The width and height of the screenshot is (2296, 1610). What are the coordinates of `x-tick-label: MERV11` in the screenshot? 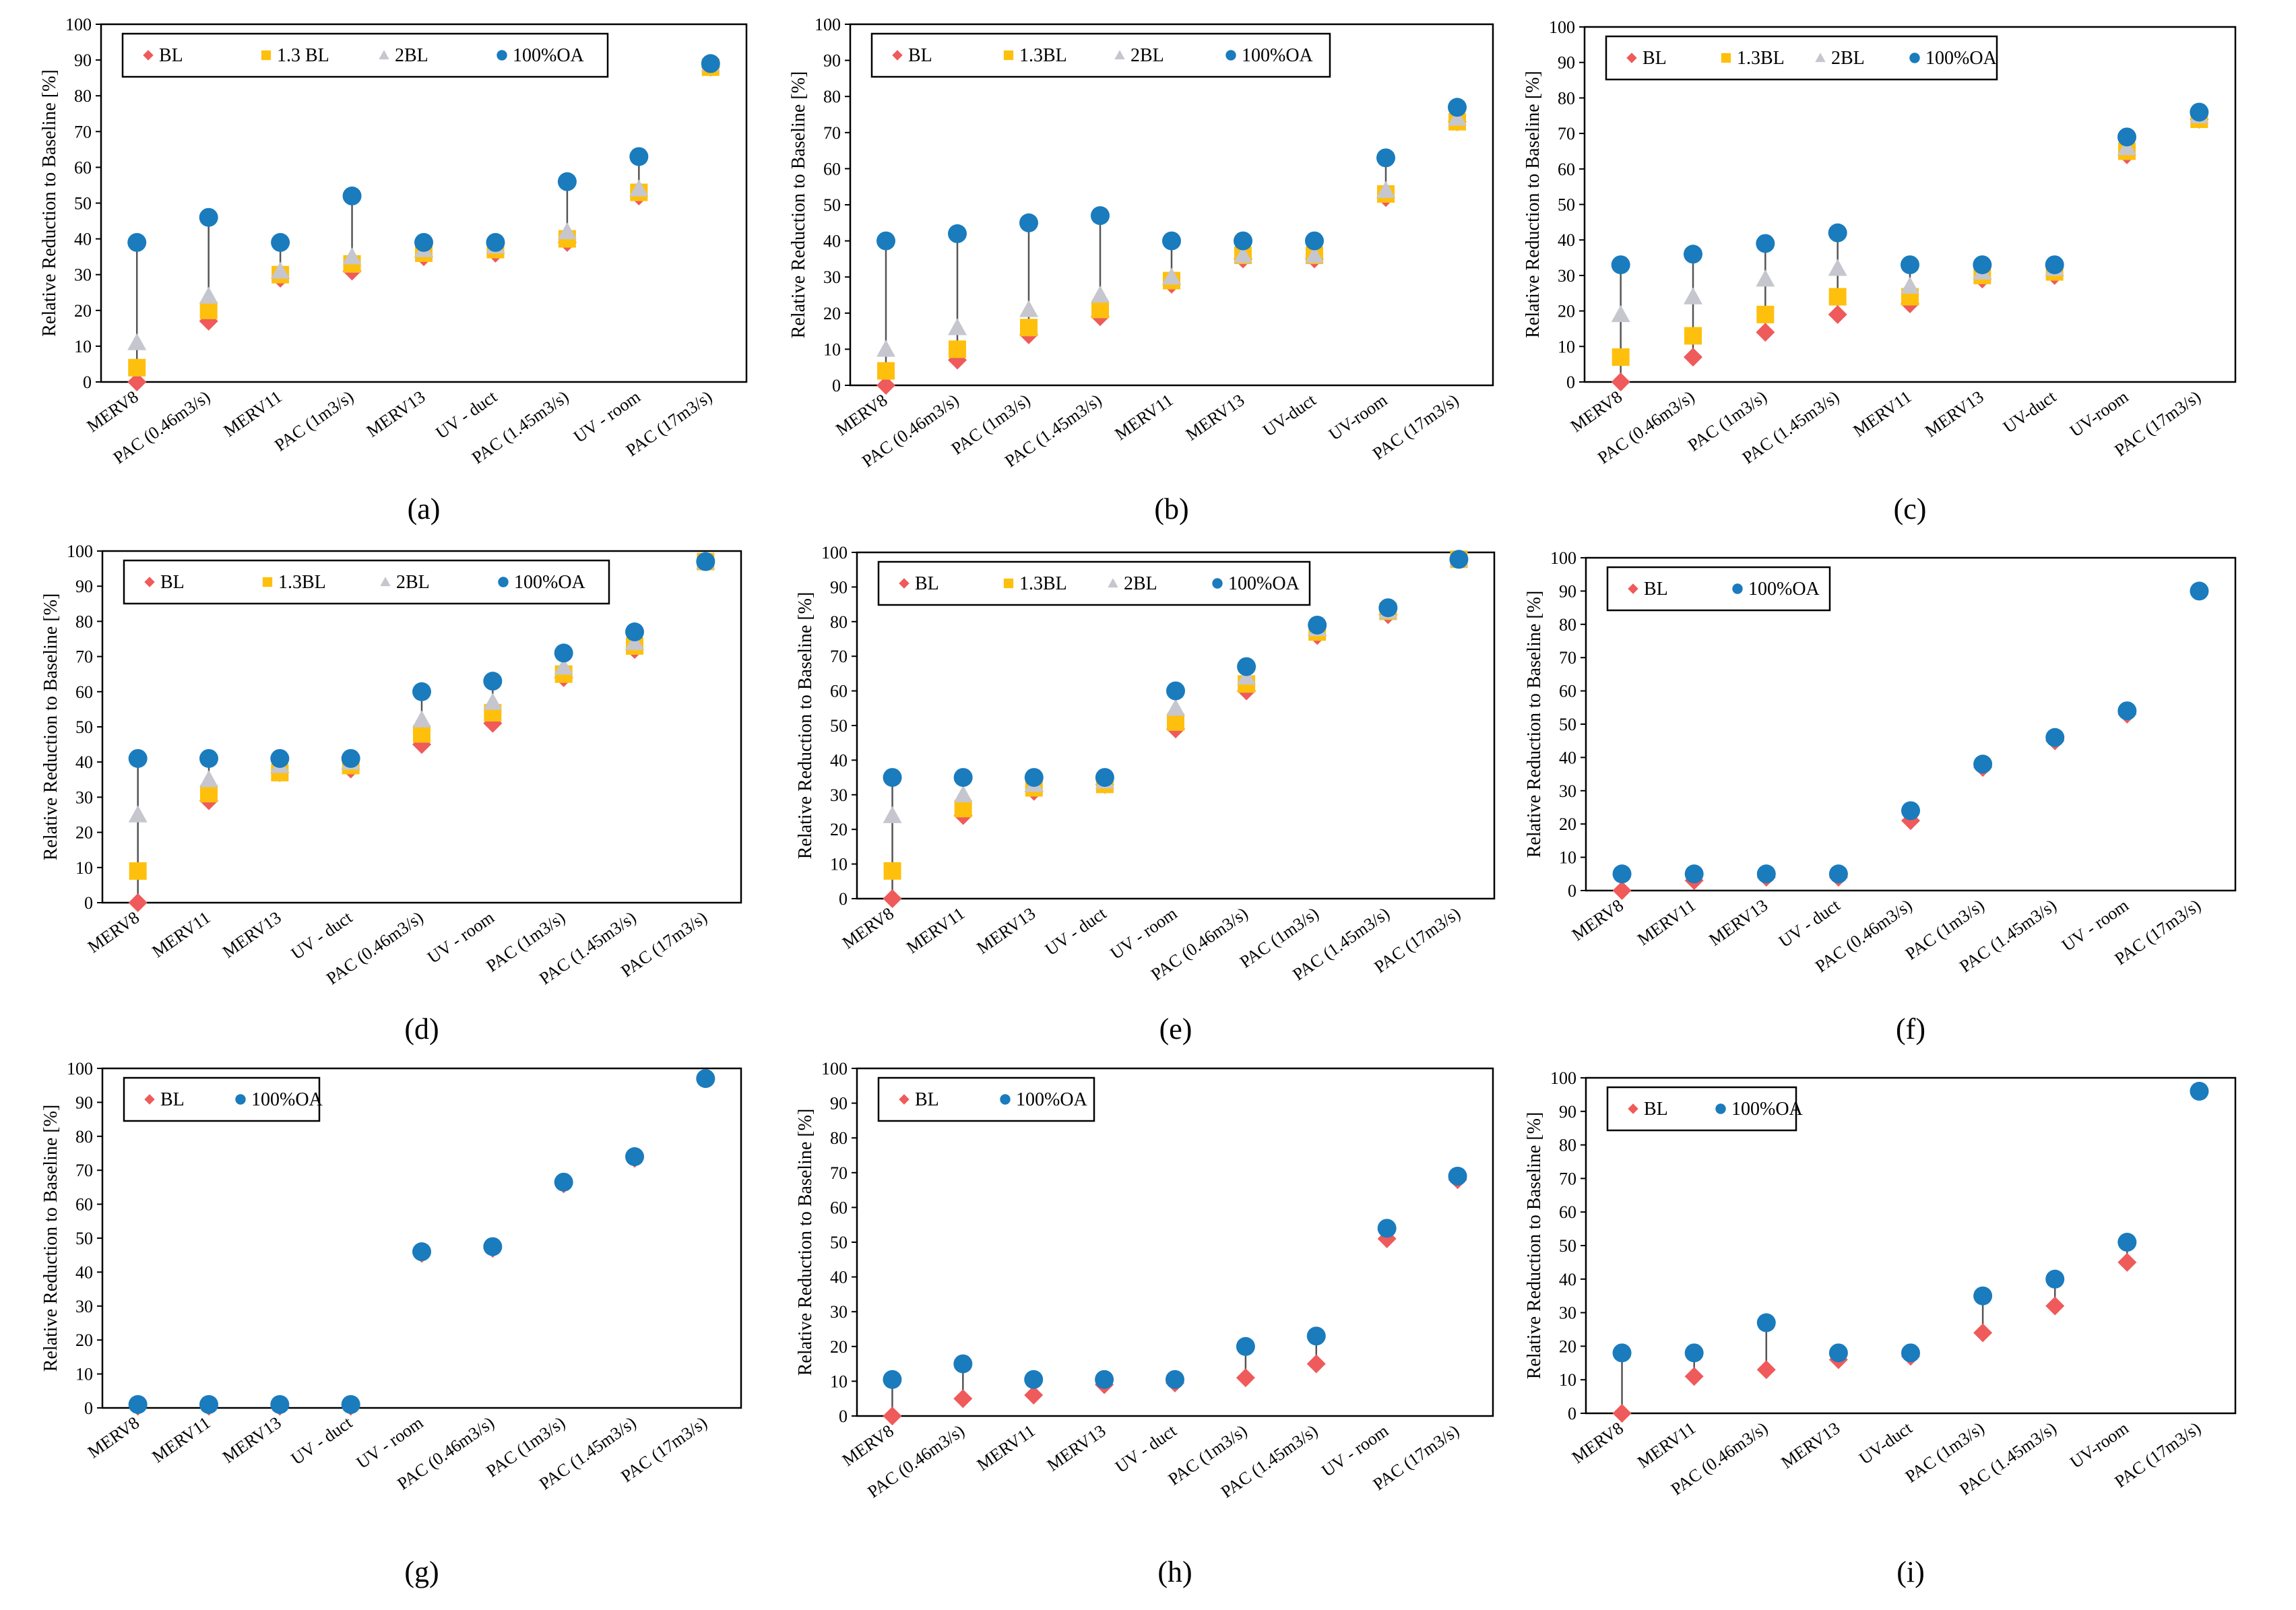 It's located at (1143, 417).